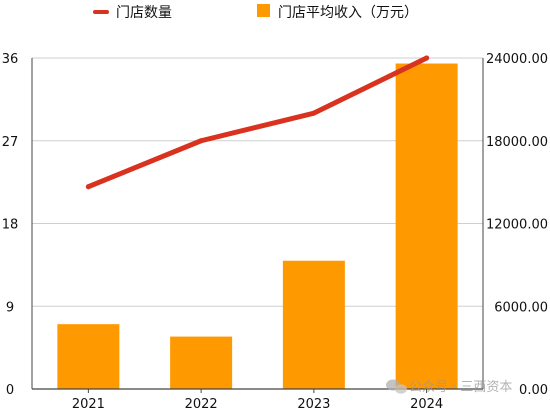 The image size is (550, 411). What do you see at coordinates (313, 404) in the screenshot?
I see `x-tick-label: 2023` at bounding box center [313, 404].